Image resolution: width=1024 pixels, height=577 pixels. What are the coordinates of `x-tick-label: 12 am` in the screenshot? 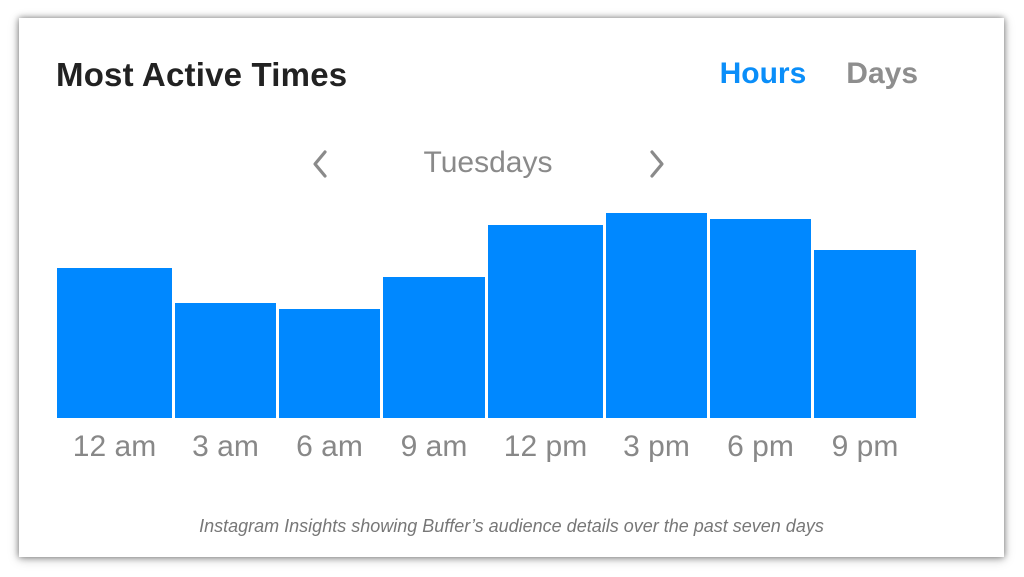 It's located at (114, 446).